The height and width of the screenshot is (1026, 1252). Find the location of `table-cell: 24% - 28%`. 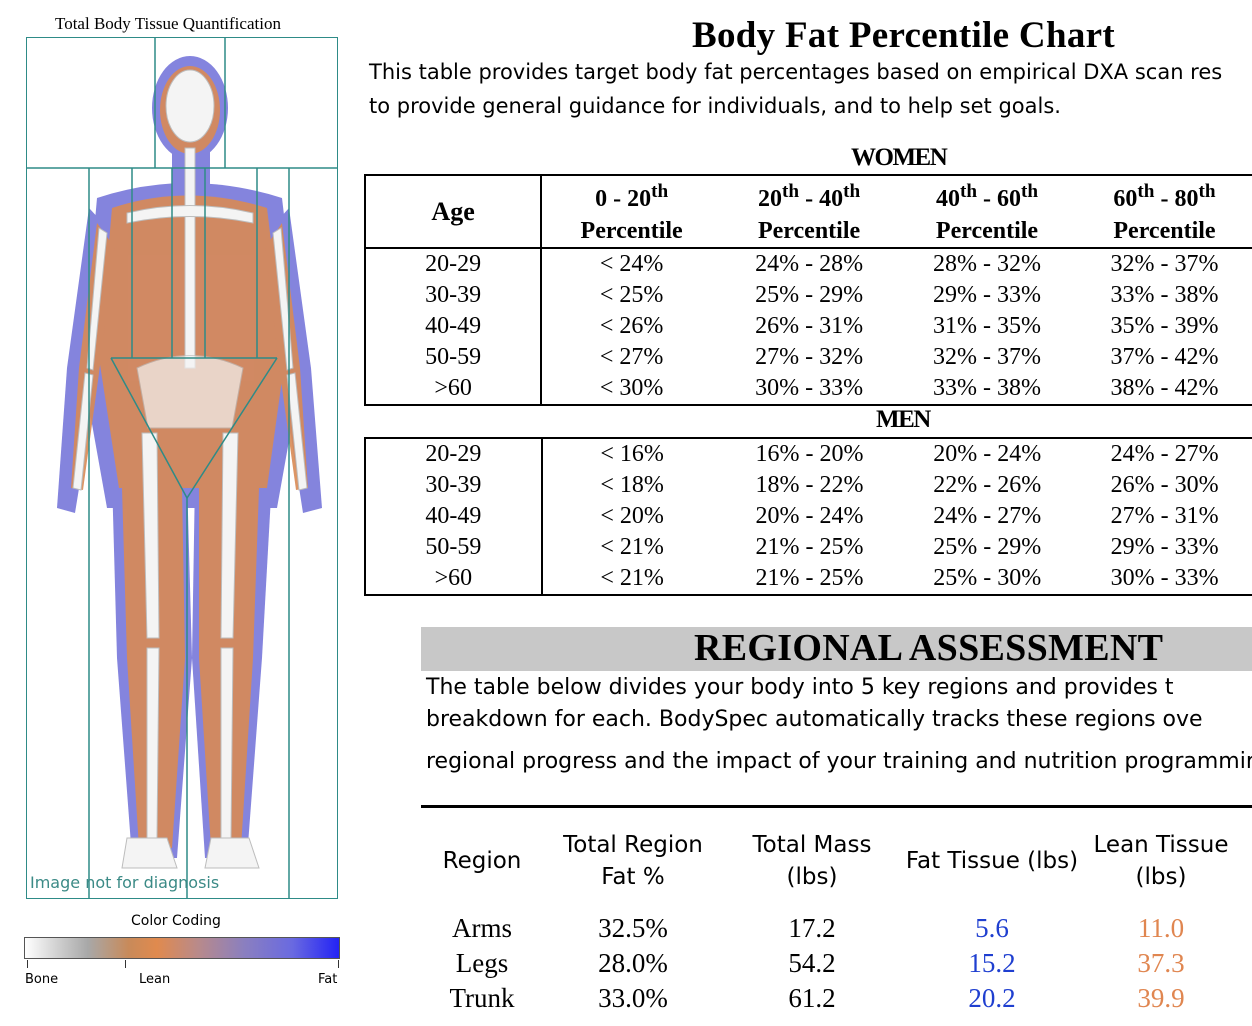

table-cell: 24% - 28% is located at coordinates (809, 264).